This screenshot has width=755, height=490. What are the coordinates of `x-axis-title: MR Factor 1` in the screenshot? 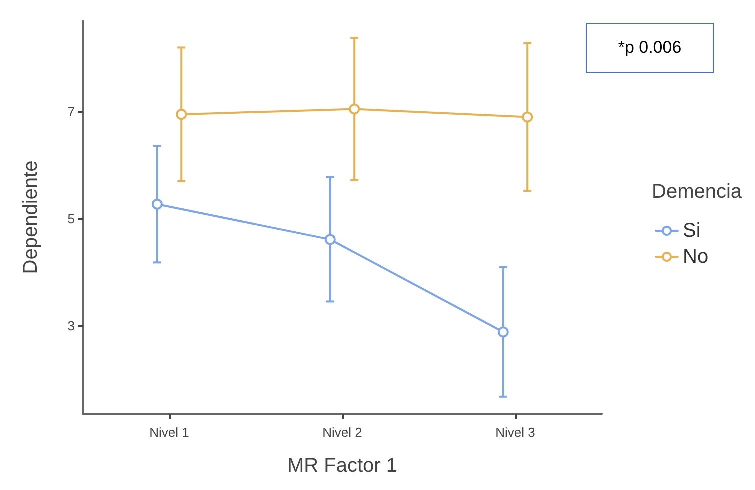 It's located at (342, 466).